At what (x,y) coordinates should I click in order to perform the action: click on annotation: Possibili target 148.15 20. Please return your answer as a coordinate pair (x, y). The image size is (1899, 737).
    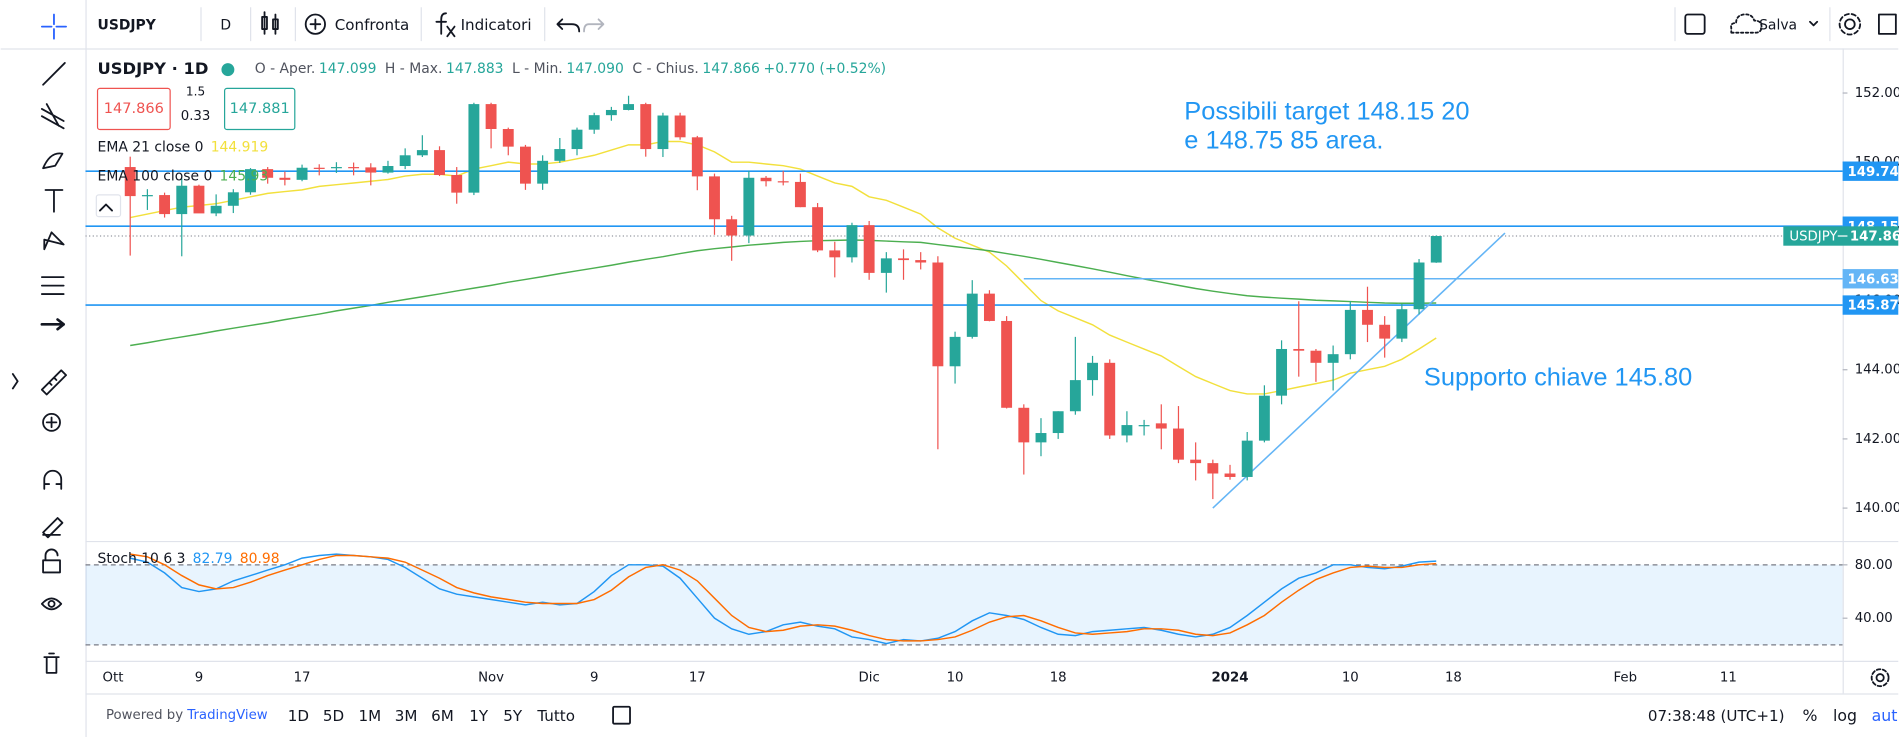
    Looking at the image, I should click on (1326, 111).